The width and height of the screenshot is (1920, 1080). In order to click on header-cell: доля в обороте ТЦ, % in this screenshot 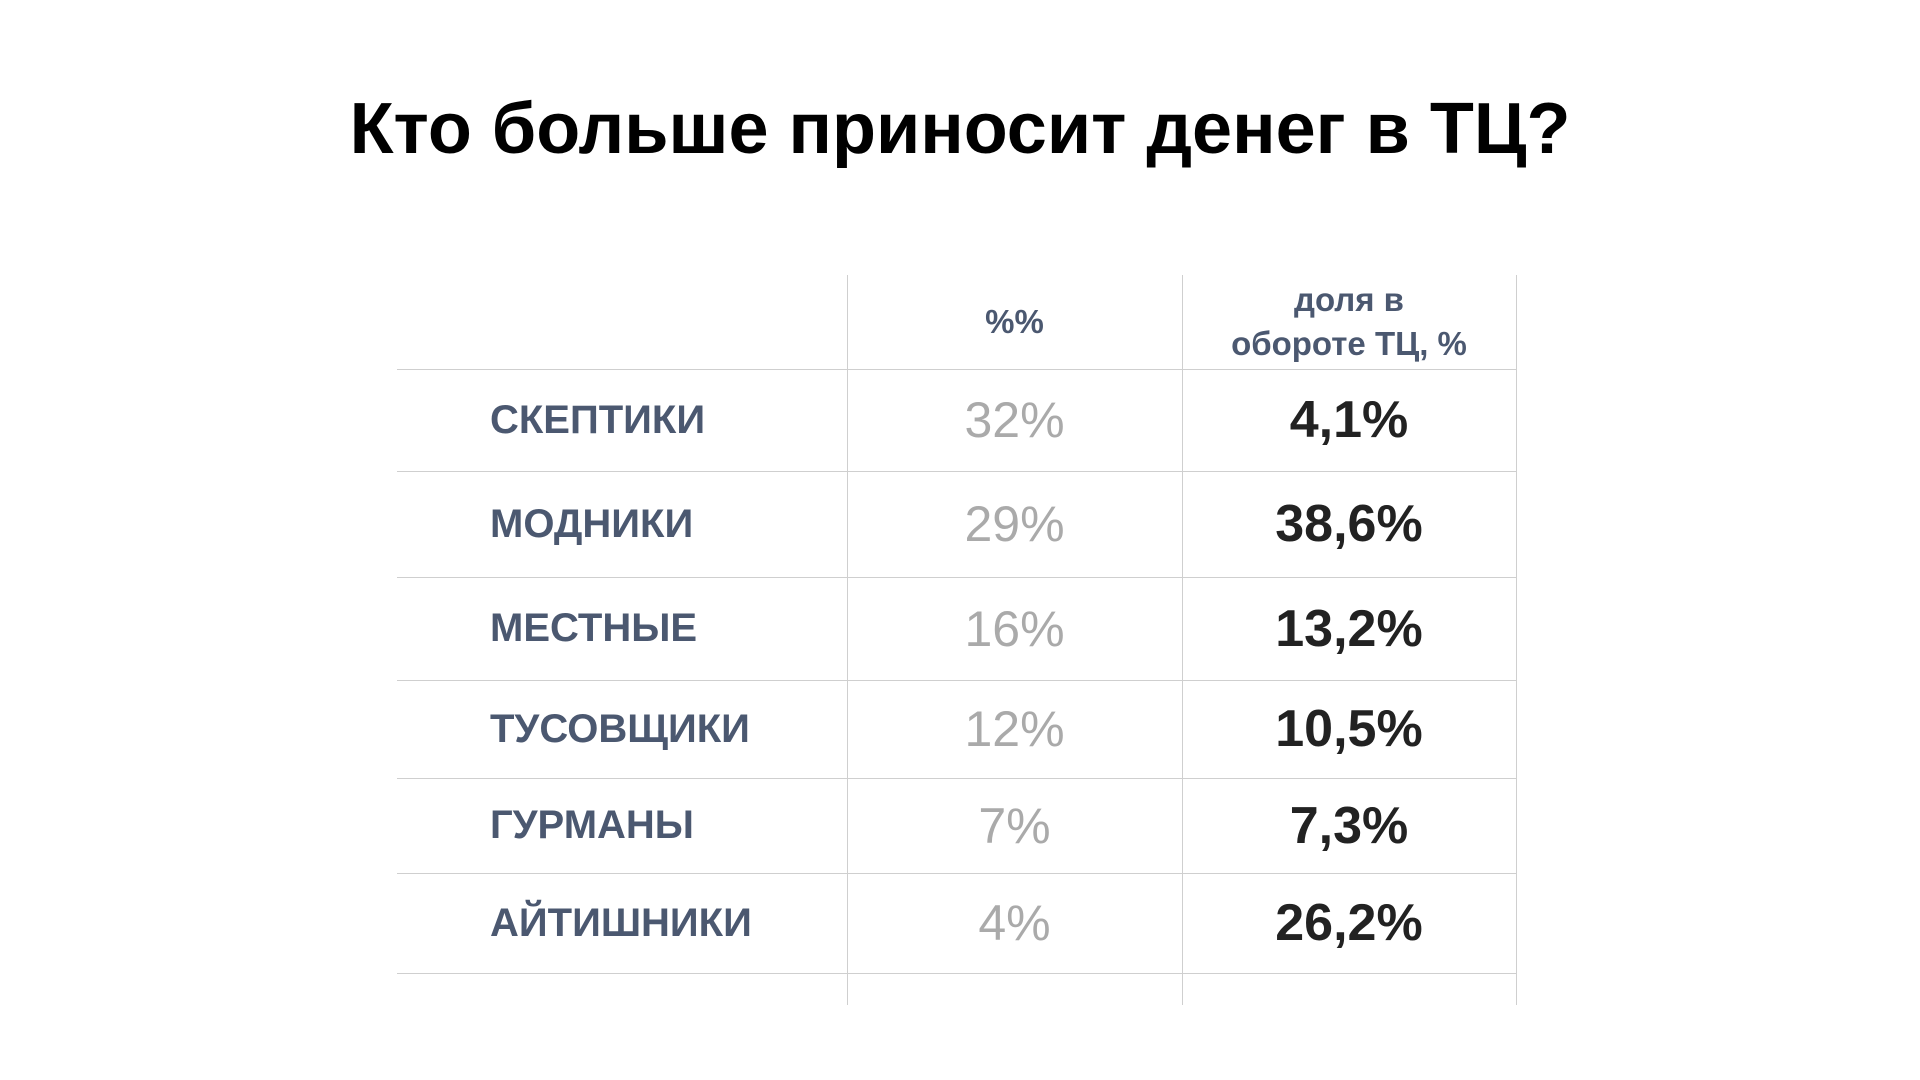, I will do `click(1349, 322)`.